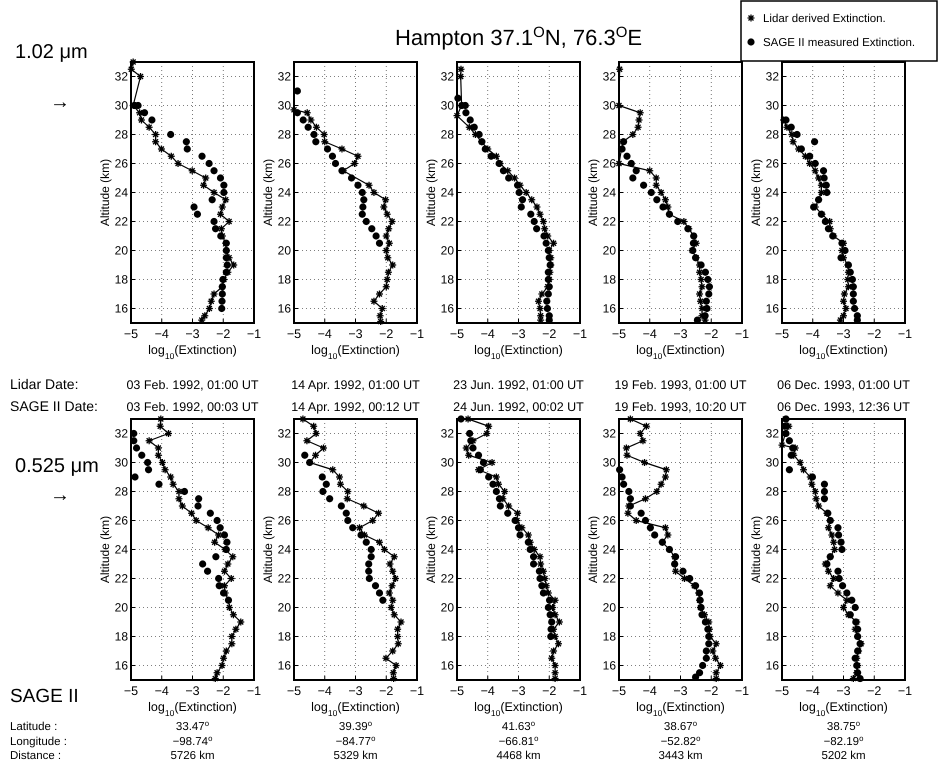  What do you see at coordinates (518, 37) in the screenshot?
I see `chart-title: Hampton 37.1$^{O}$N, 76.3$^{O}$E` at bounding box center [518, 37].